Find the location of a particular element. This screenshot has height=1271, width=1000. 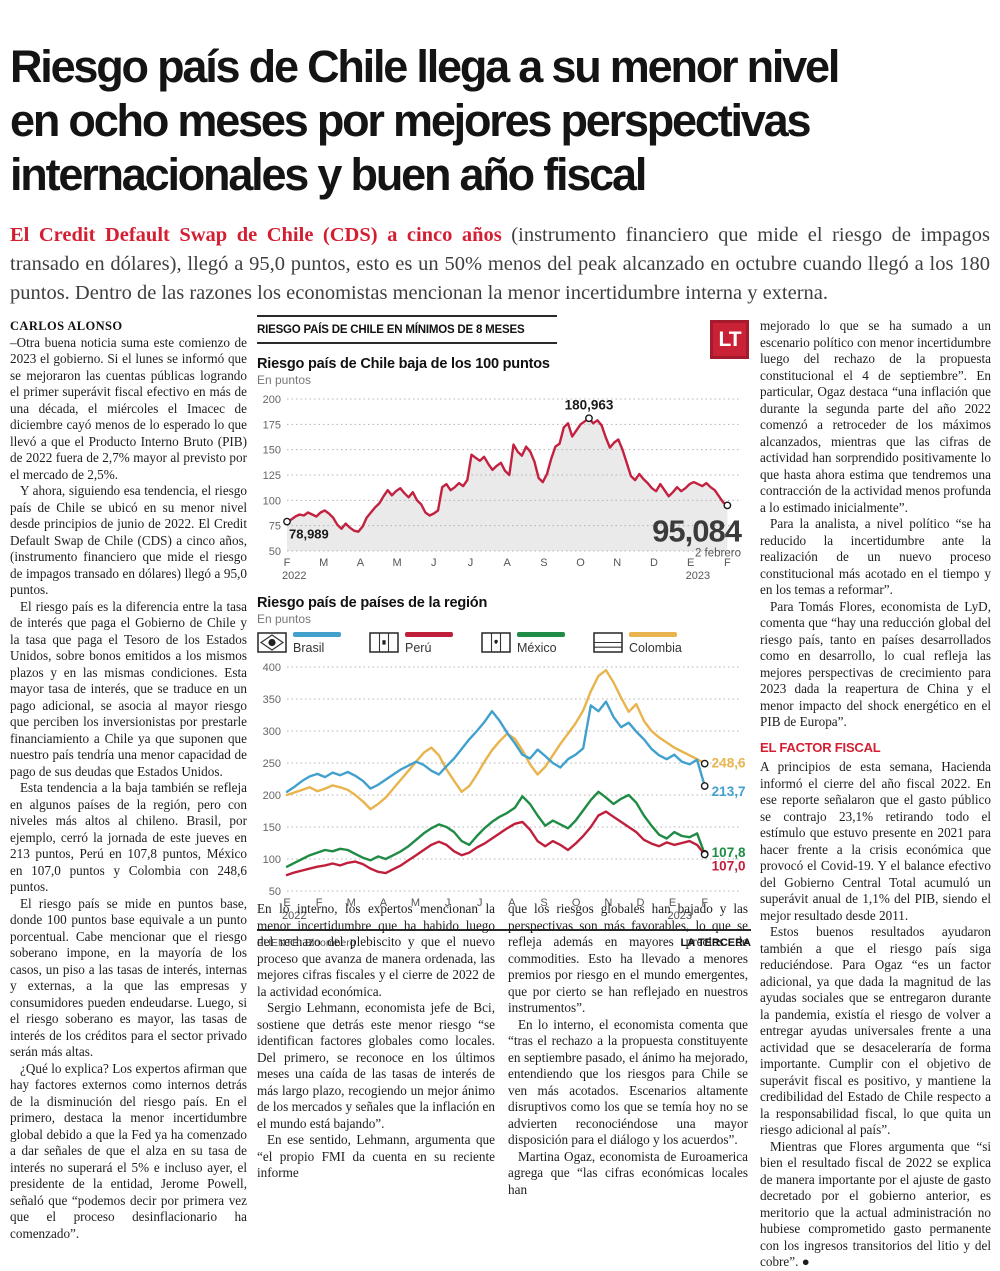

svg-text: O is located at coordinates (576, 903).